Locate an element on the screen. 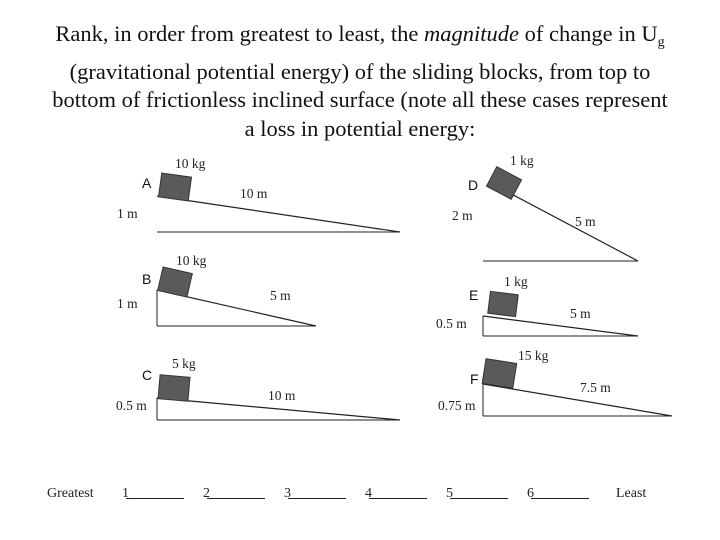  incline-b-mass: 10 kg is located at coordinates (191, 260).